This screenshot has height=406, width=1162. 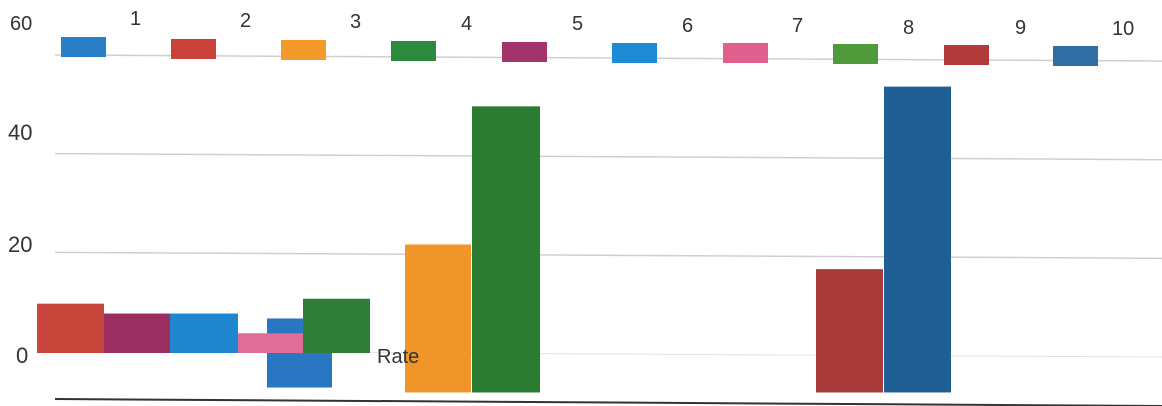 I want to click on legend-label: 4, so click(x=466, y=24).